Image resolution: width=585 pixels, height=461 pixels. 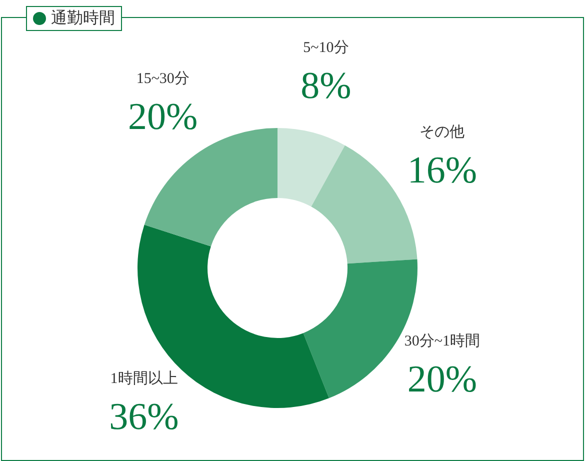 What do you see at coordinates (144, 379) in the screenshot?
I see `slice-label: 1時間以上` at bounding box center [144, 379].